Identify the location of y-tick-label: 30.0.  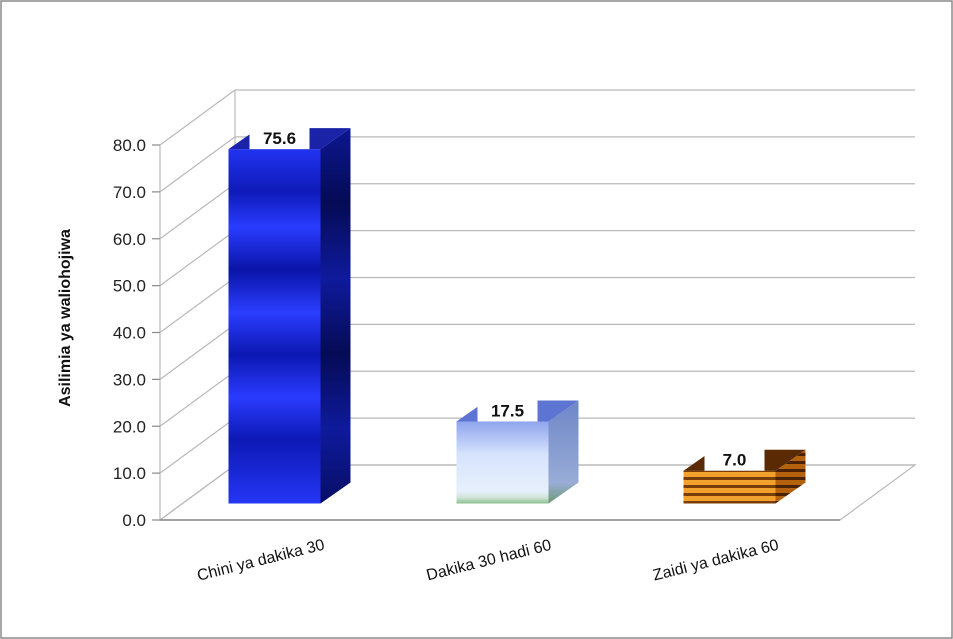
(129, 379).